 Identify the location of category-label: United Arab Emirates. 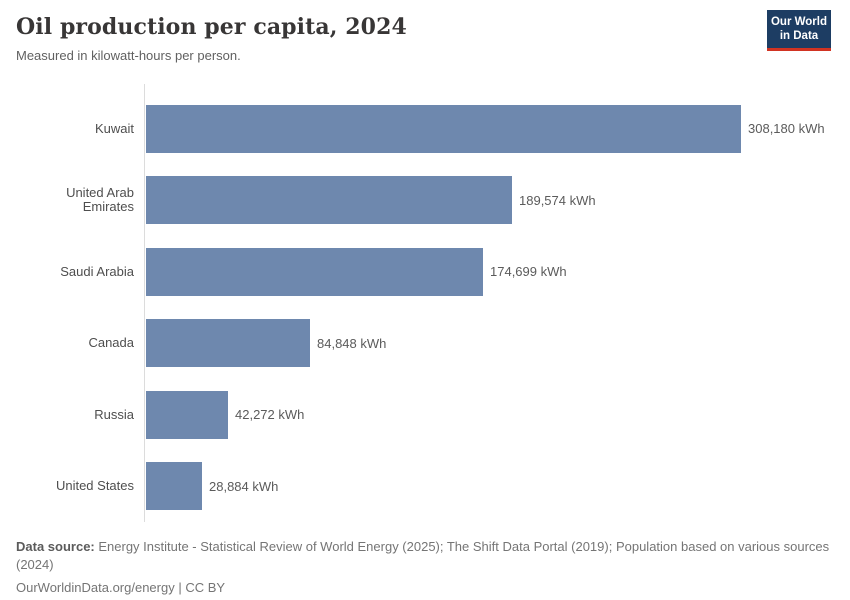
(100, 199).